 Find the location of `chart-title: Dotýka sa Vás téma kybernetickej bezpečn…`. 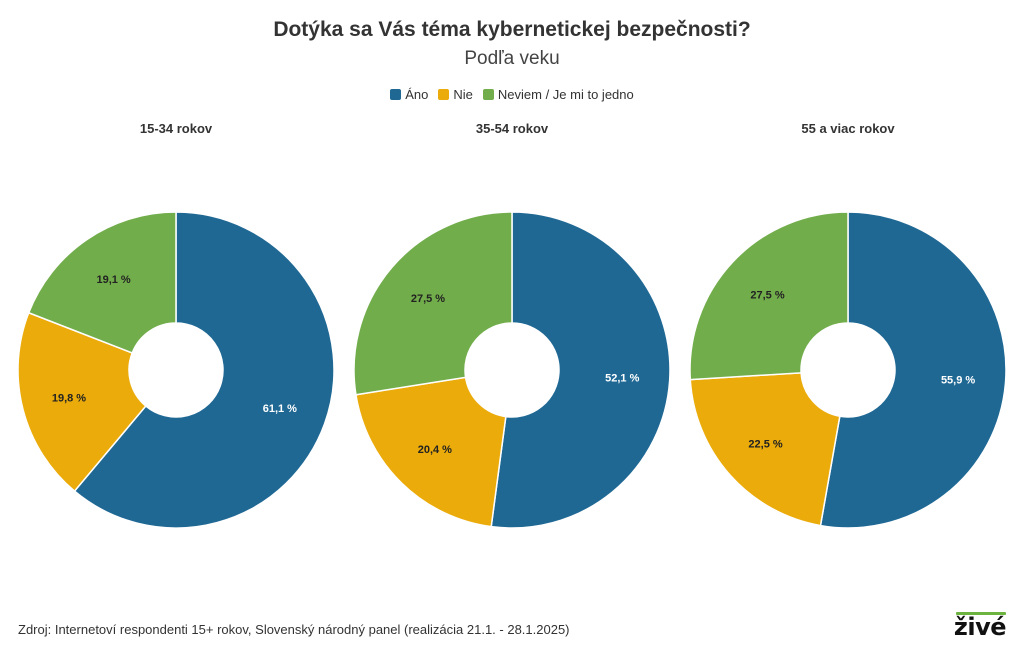

chart-title: Dotýka sa Vás téma kybernetickej bezpečn… is located at coordinates (512, 29).